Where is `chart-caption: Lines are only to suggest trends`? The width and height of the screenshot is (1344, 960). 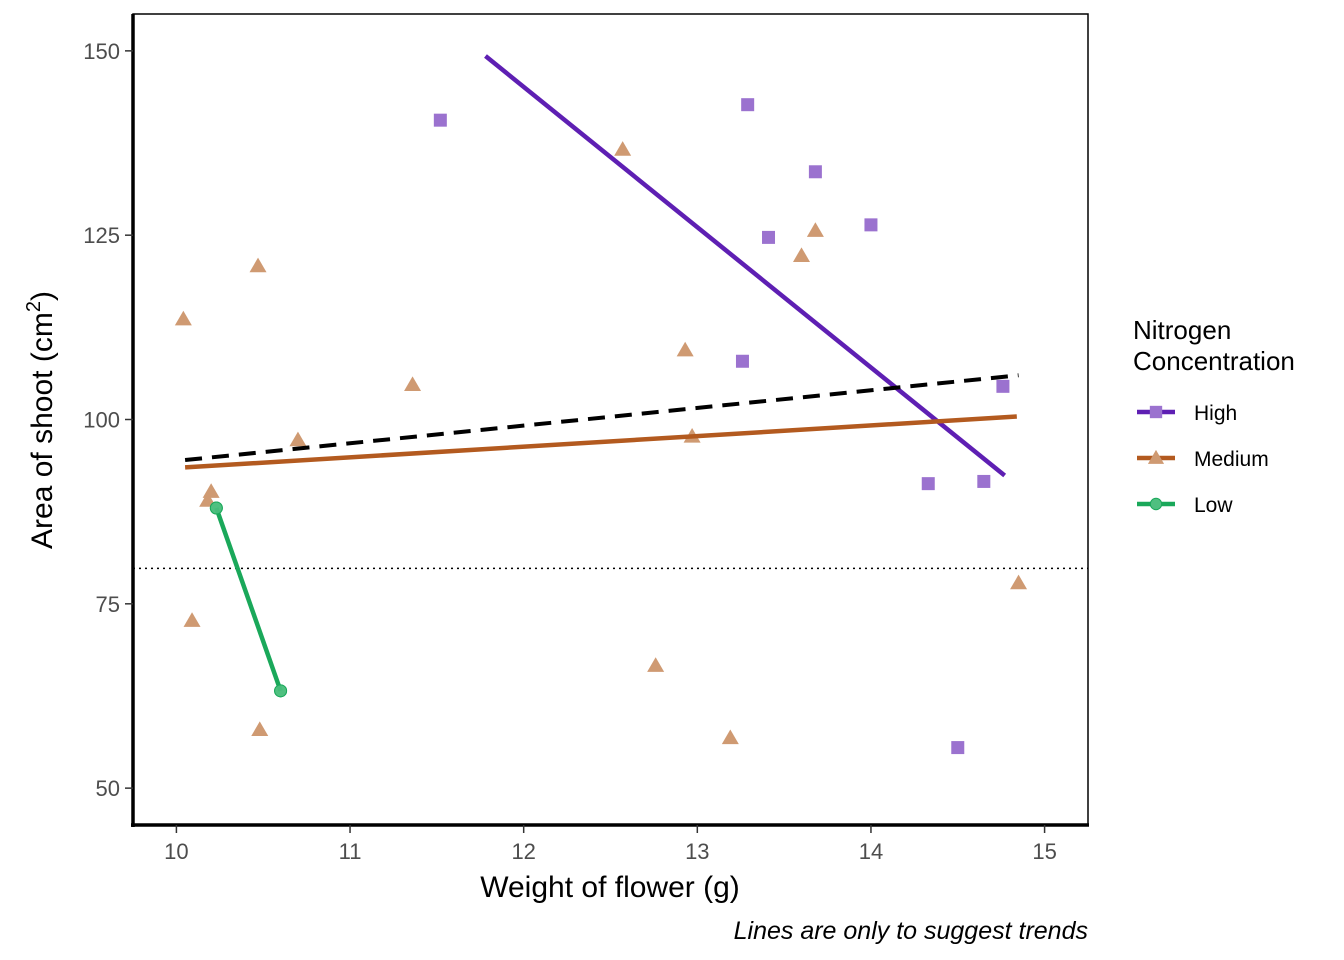
chart-caption: Lines are only to suggest trends is located at coordinates (911, 931).